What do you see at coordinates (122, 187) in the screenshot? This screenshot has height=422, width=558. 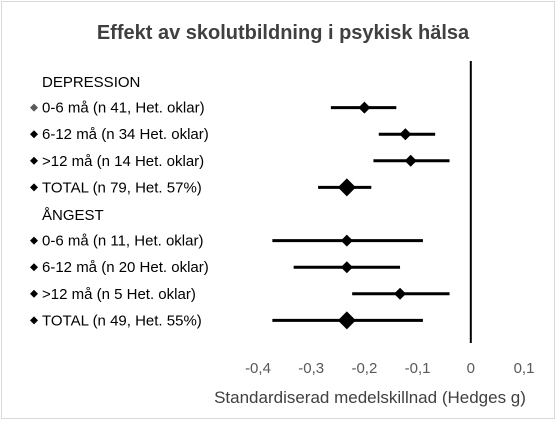 I see `row-label: TOTAL (n 79, Het. 57%)` at bounding box center [122, 187].